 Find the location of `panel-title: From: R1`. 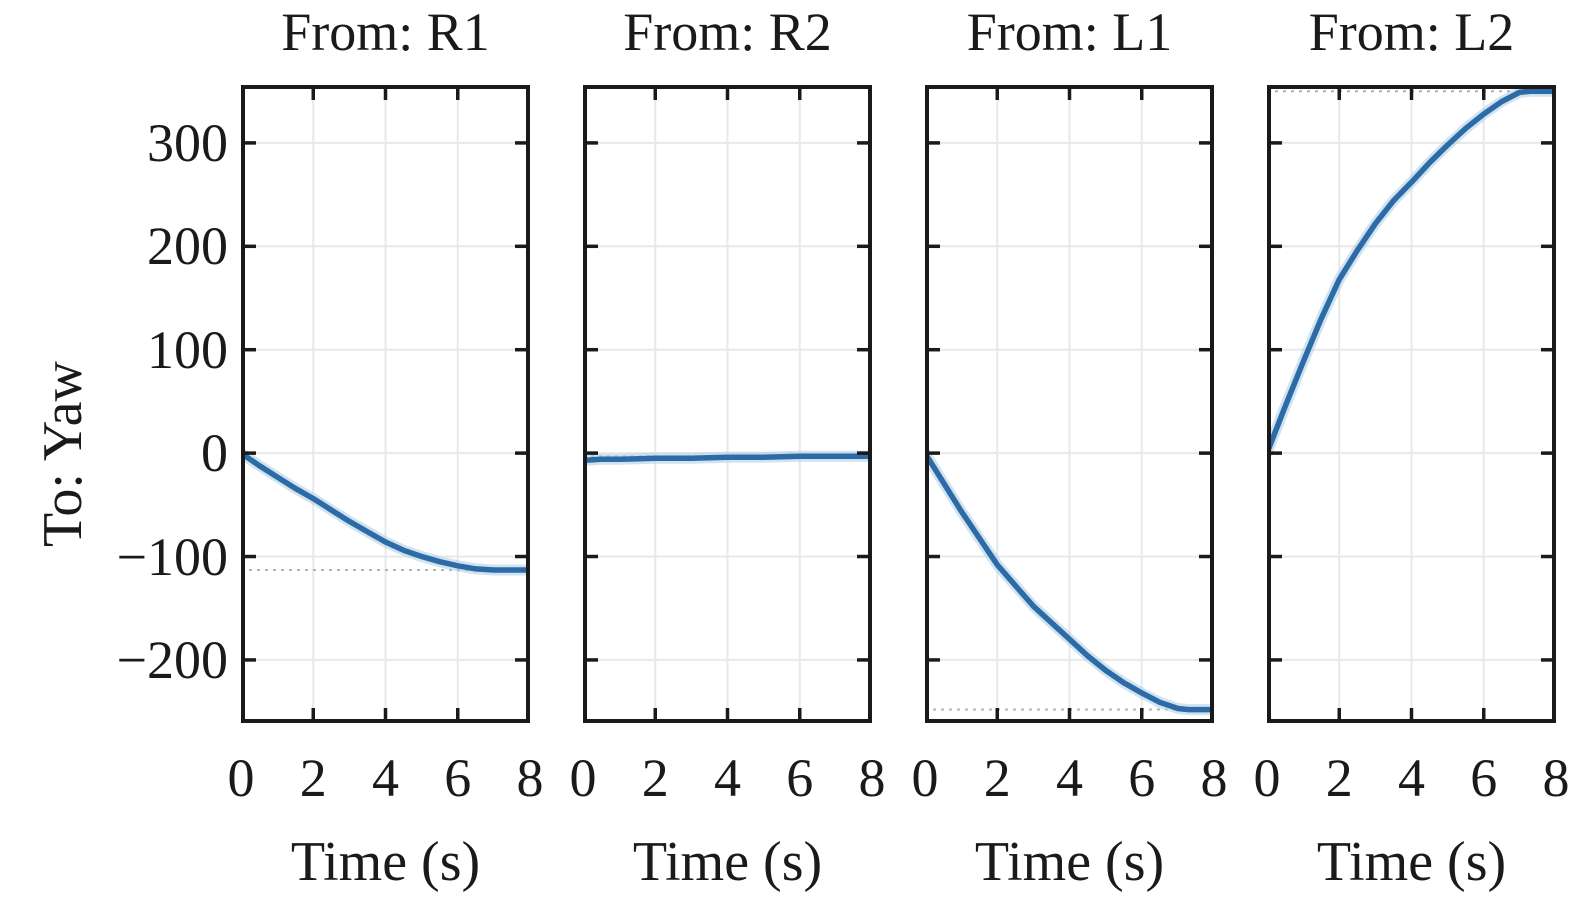

panel-title: From: R1 is located at coordinates (385, 32).